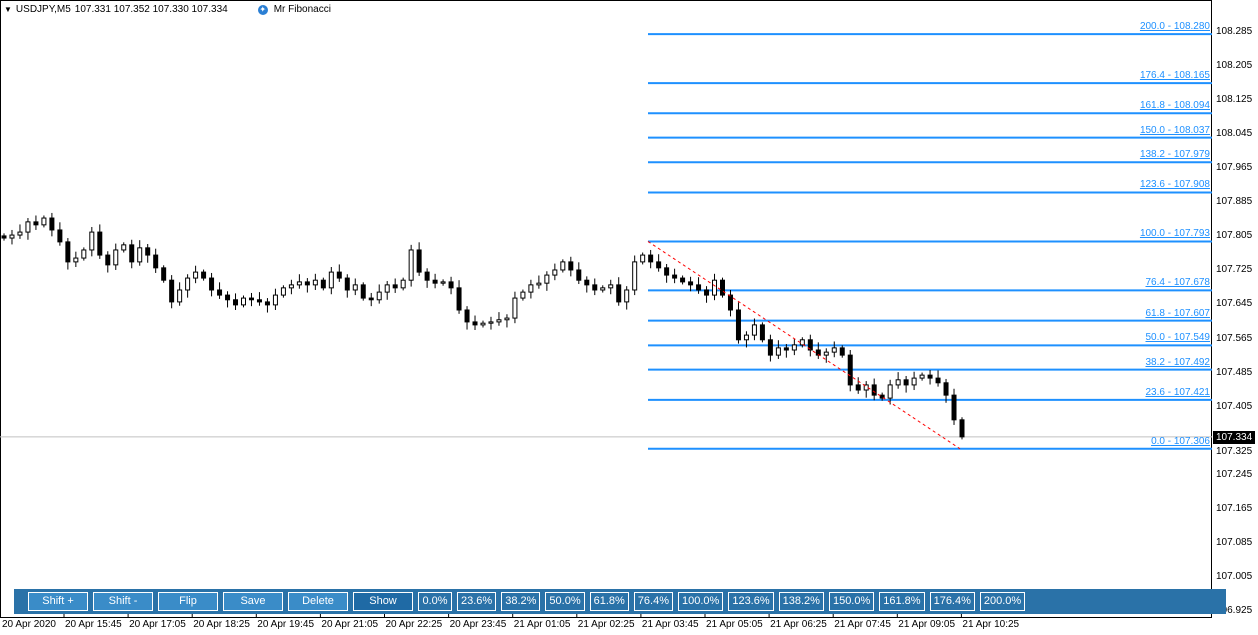  Describe the element at coordinates (1234, 406) in the screenshot. I see `price-tick-label: 107.405` at that location.